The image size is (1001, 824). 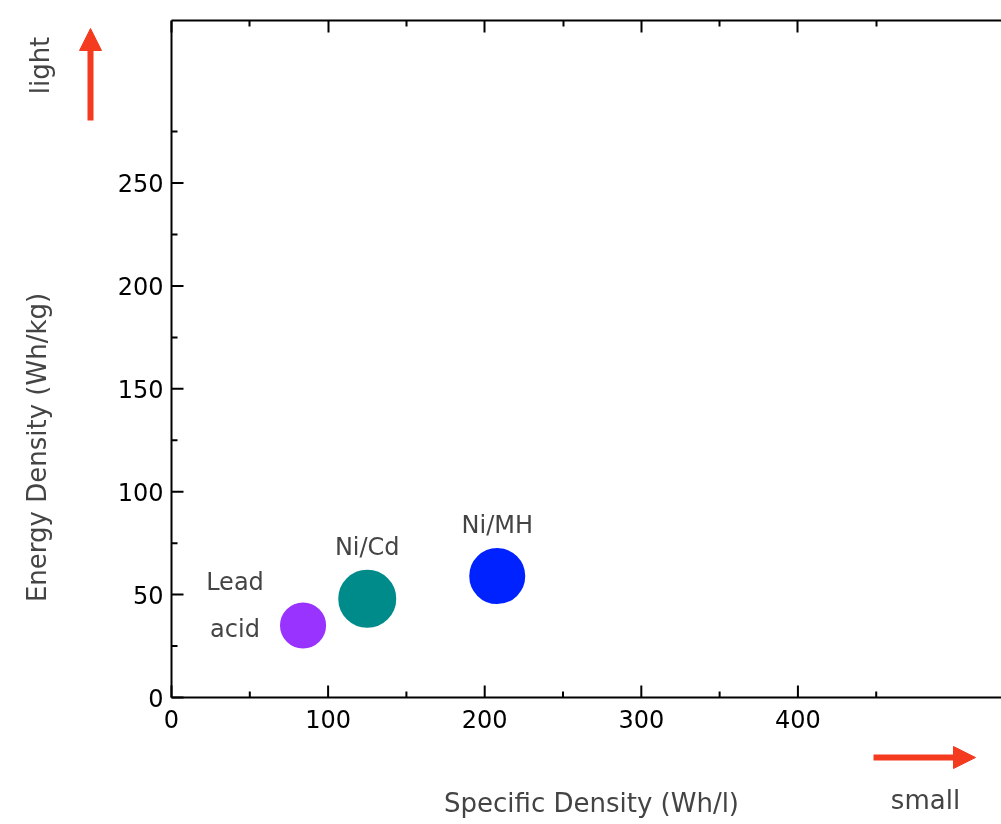 What do you see at coordinates (925, 799) in the screenshot?
I see `text: small` at bounding box center [925, 799].